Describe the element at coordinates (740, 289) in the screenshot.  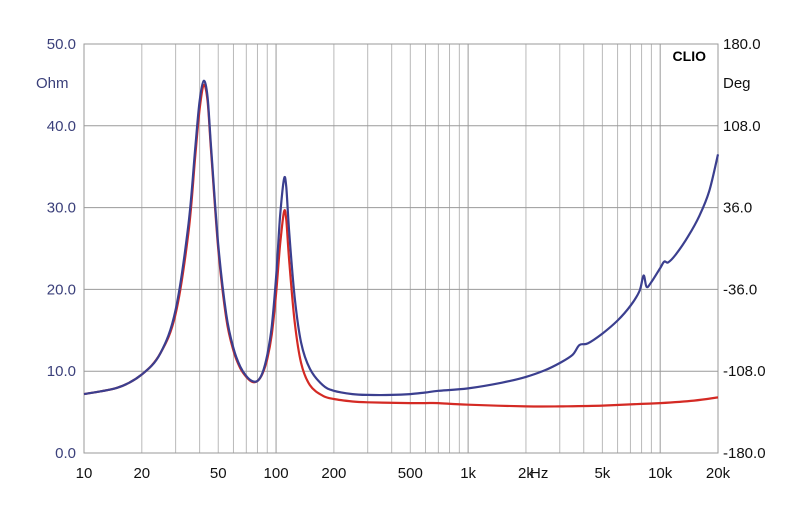
I see `y-right-tick-label: -36.0` at that location.